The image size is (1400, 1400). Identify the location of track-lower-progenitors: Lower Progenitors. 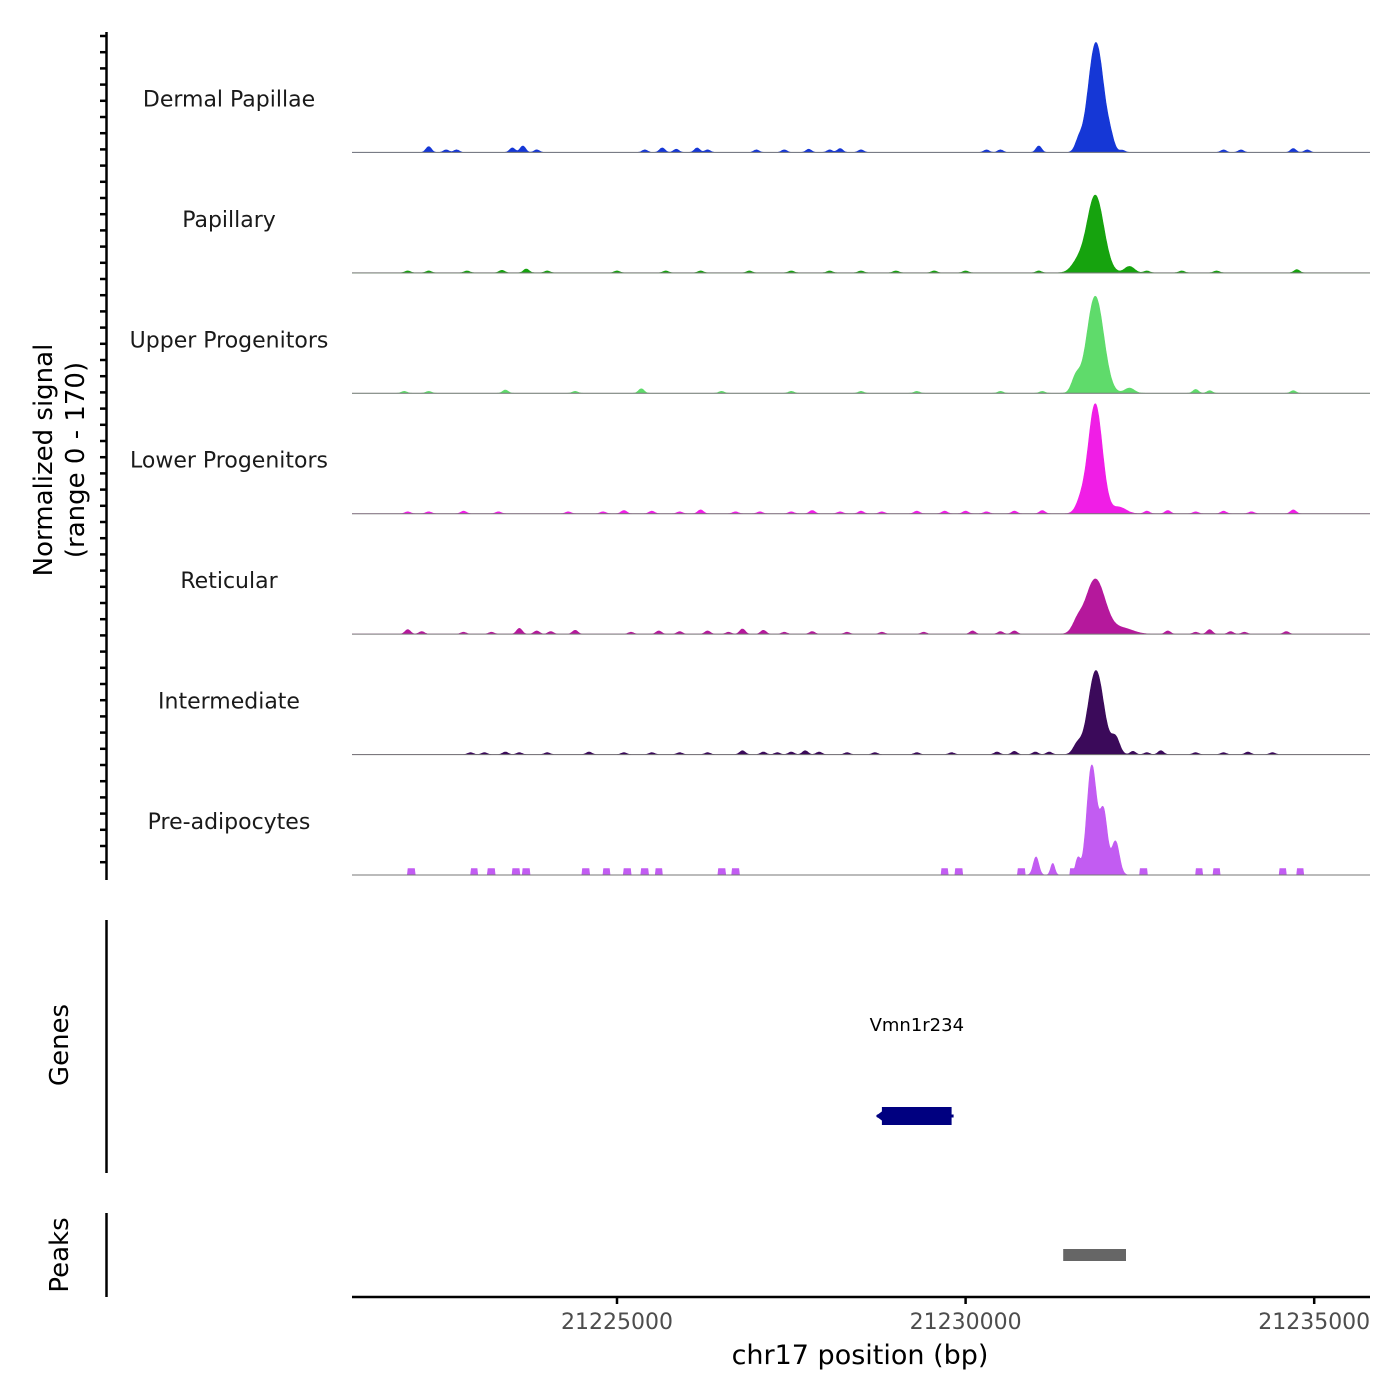
(750, 459).